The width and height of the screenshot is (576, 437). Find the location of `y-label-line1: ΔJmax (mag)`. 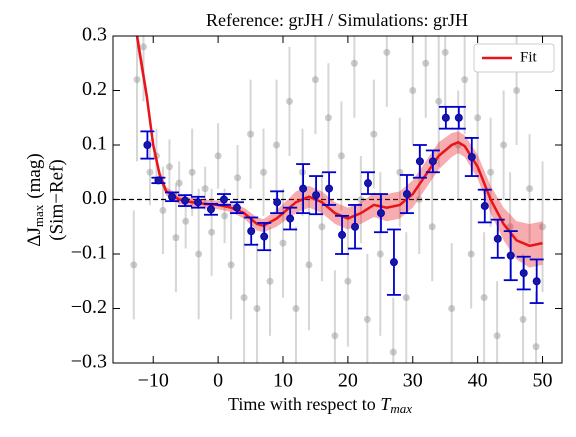

y-label-line1: ΔJmax (mag) is located at coordinates (35, 199).